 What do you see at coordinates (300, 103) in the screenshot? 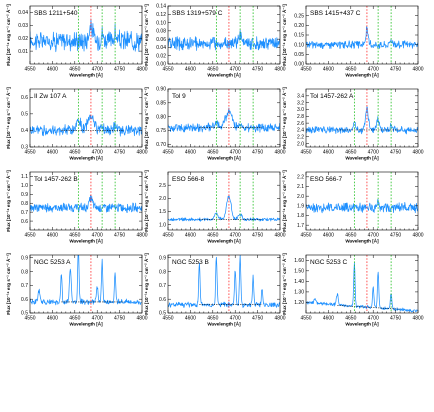
I see `y-tick-label: 3.2` at bounding box center [300, 103].